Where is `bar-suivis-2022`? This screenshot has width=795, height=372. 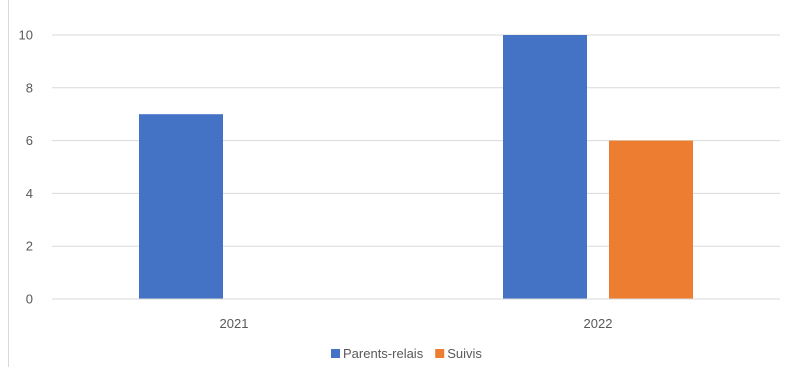
bar-suivis-2022 is located at coordinates (651, 219).